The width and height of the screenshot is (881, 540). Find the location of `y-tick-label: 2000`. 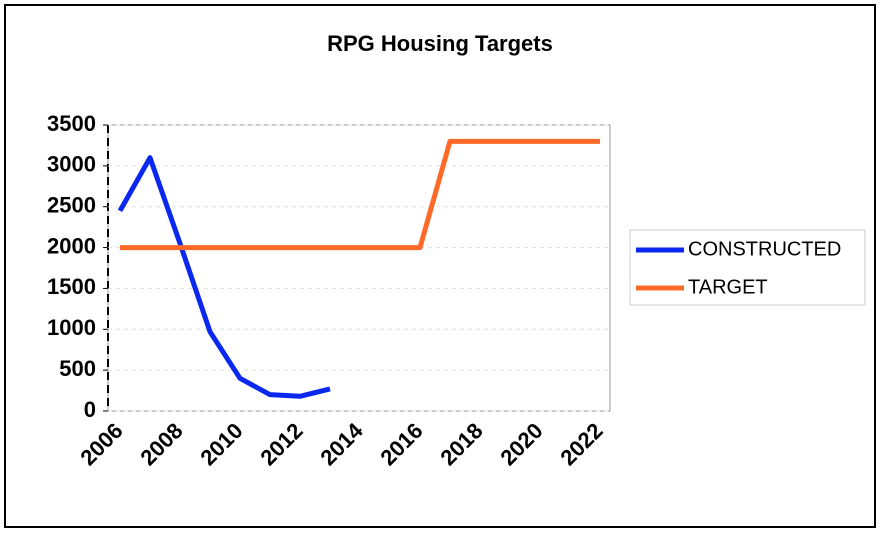

y-tick-label: 2000 is located at coordinates (71, 245).